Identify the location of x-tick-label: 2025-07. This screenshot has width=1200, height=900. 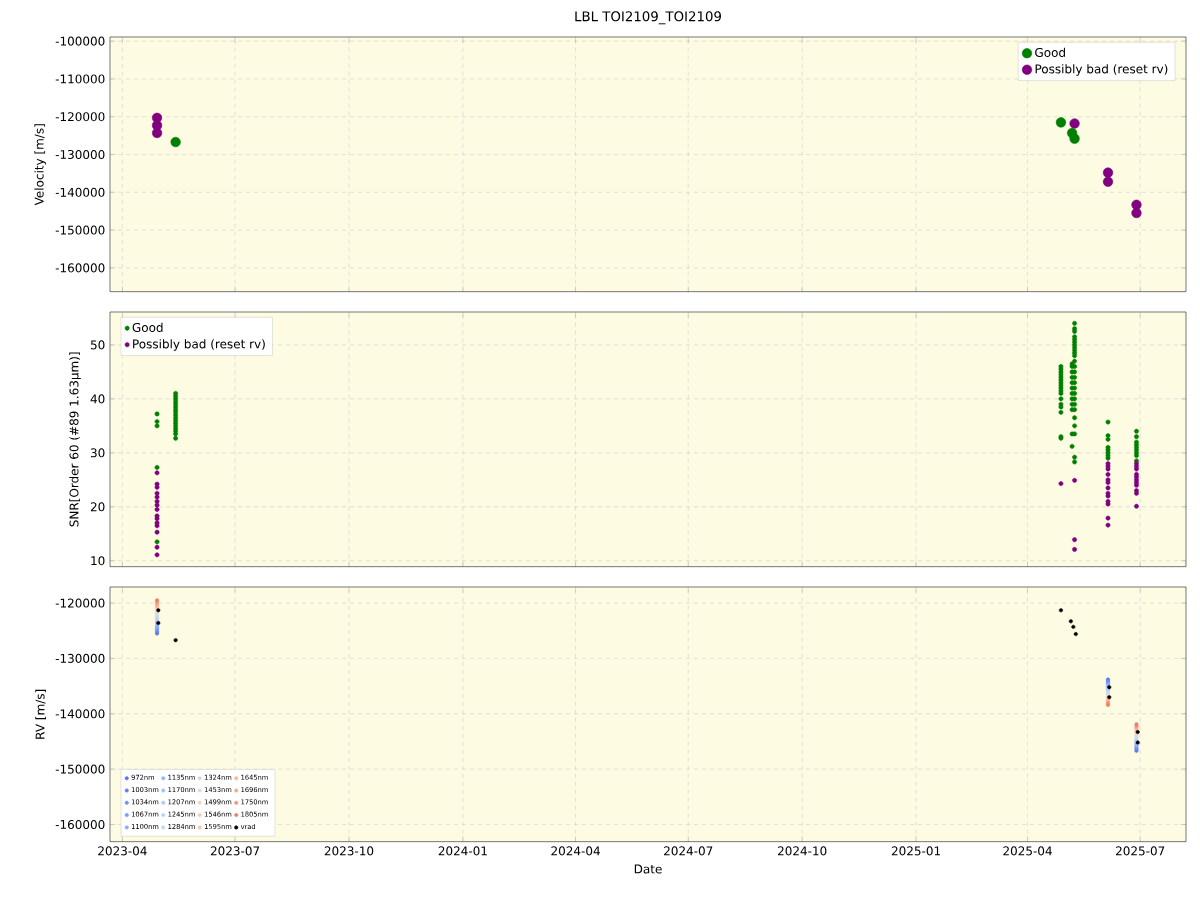
(1140, 851).